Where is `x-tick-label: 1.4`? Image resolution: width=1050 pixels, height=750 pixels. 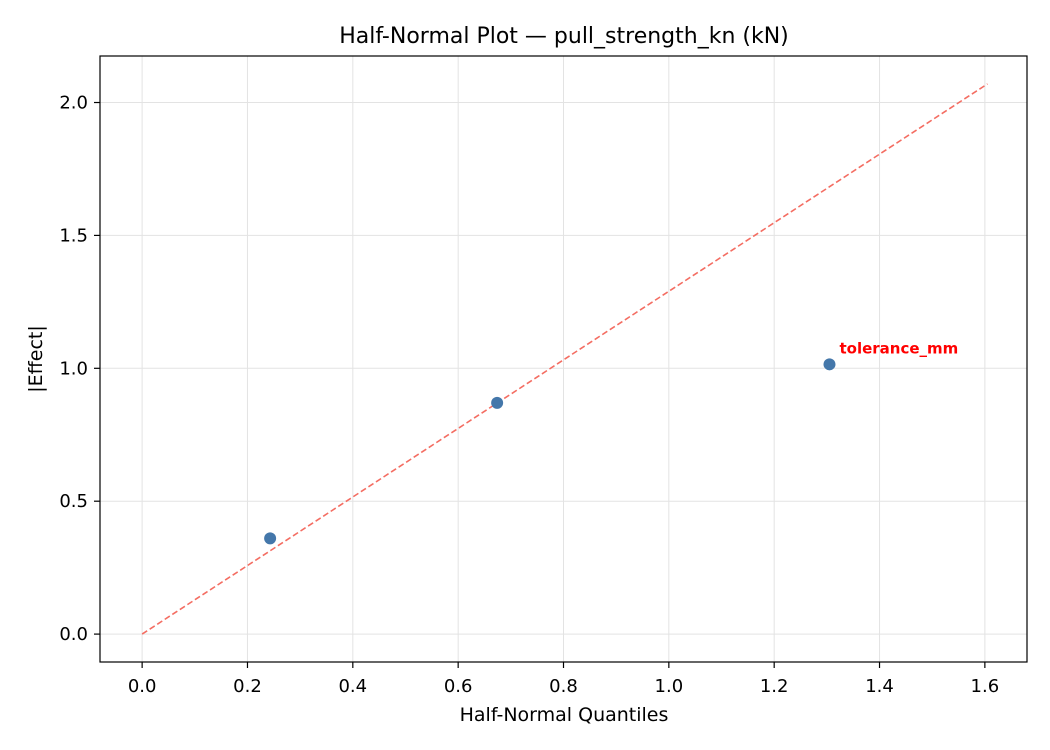
x-tick-label: 1.4 is located at coordinates (879, 686).